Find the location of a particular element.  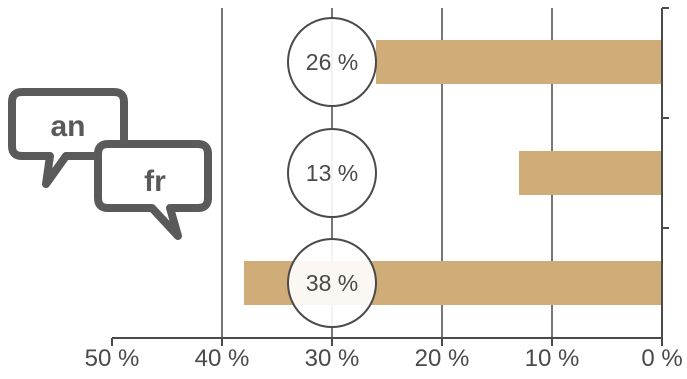

speech-bubble-left is located at coordinates (68, 138).